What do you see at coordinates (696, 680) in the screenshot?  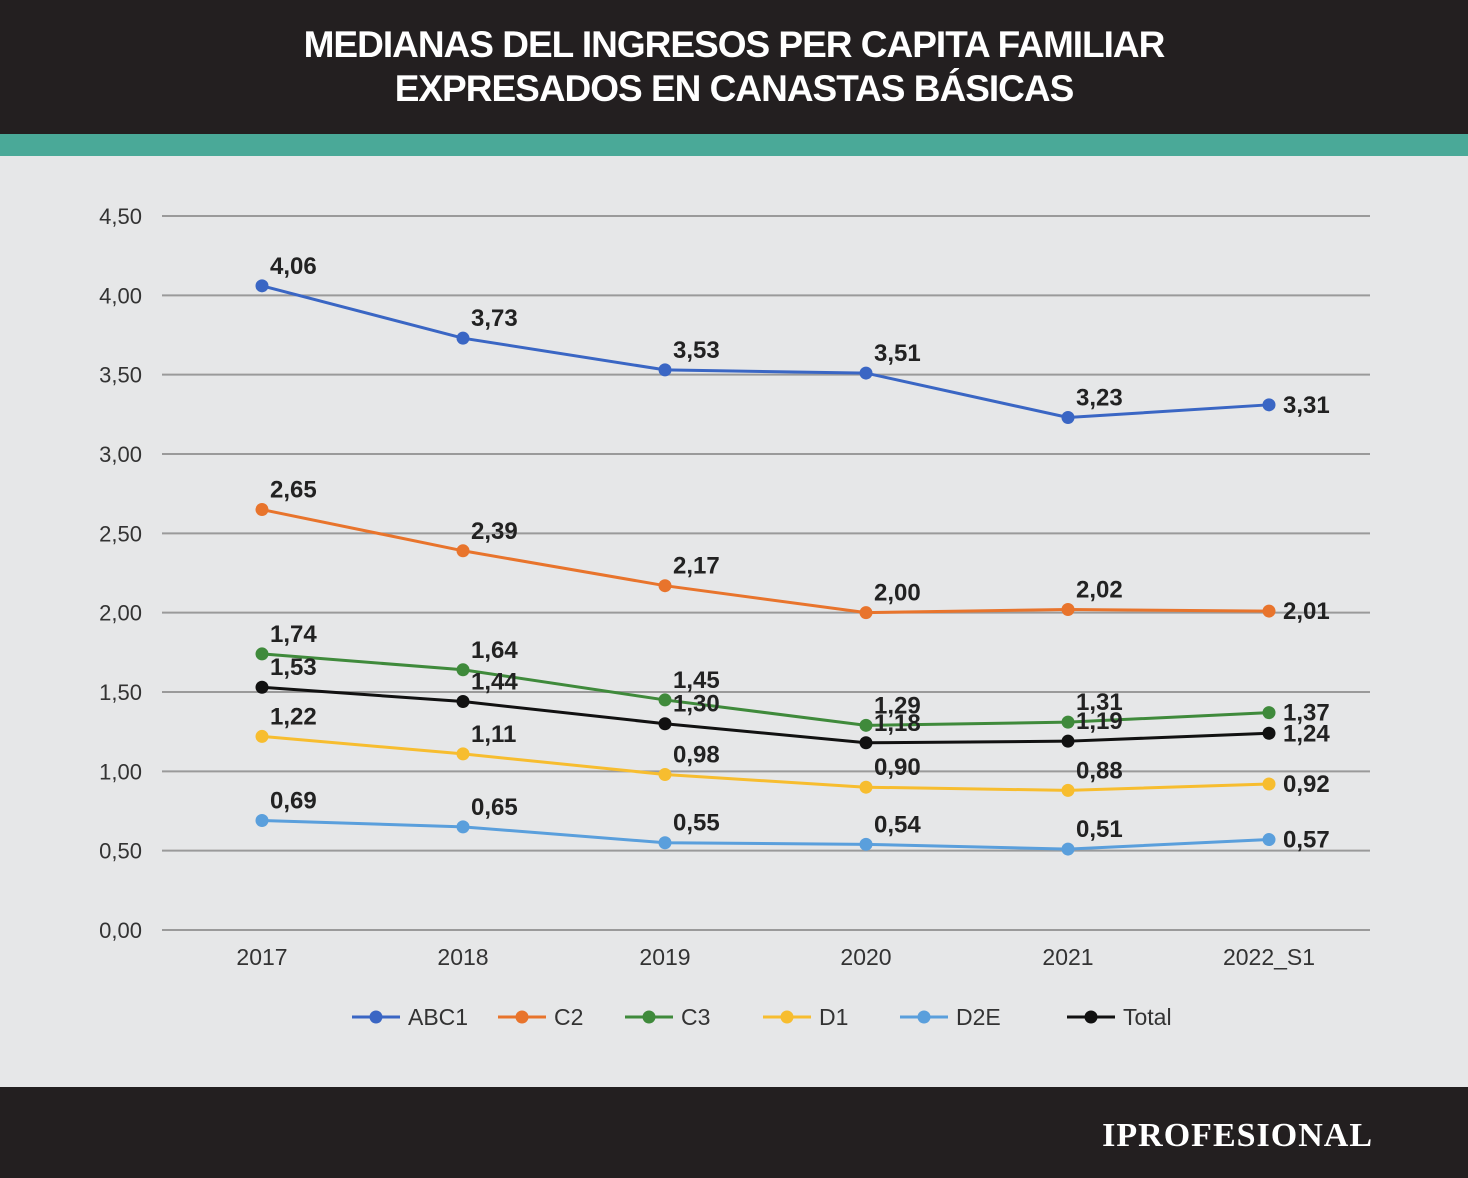 I see `data-label: 1,45` at bounding box center [696, 680].